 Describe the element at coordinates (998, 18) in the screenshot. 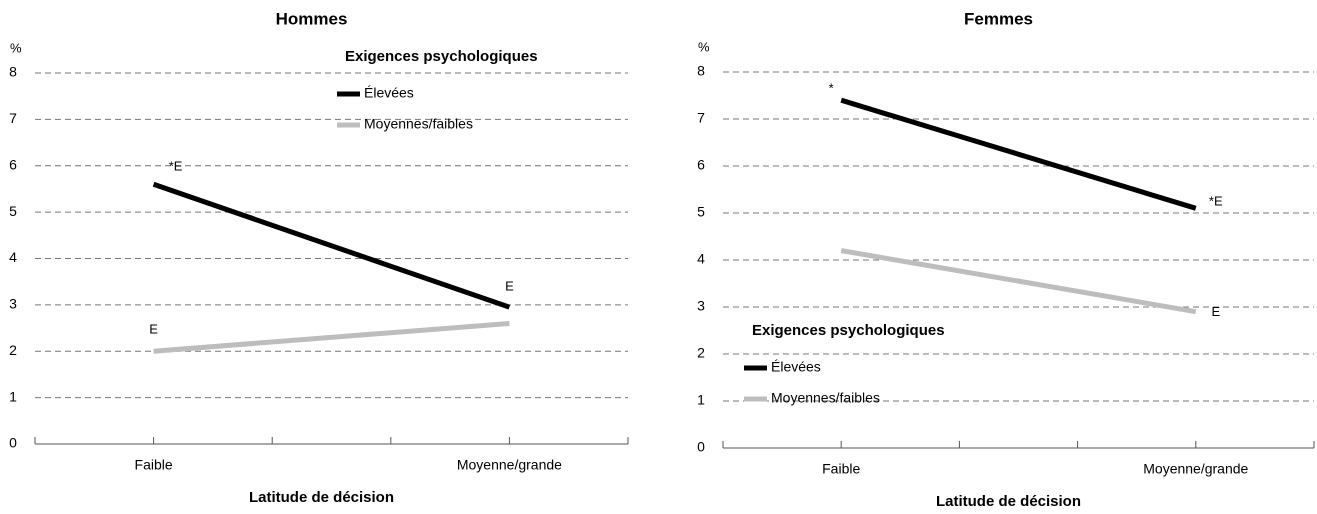

I see `chart-title: Femmes` at that location.